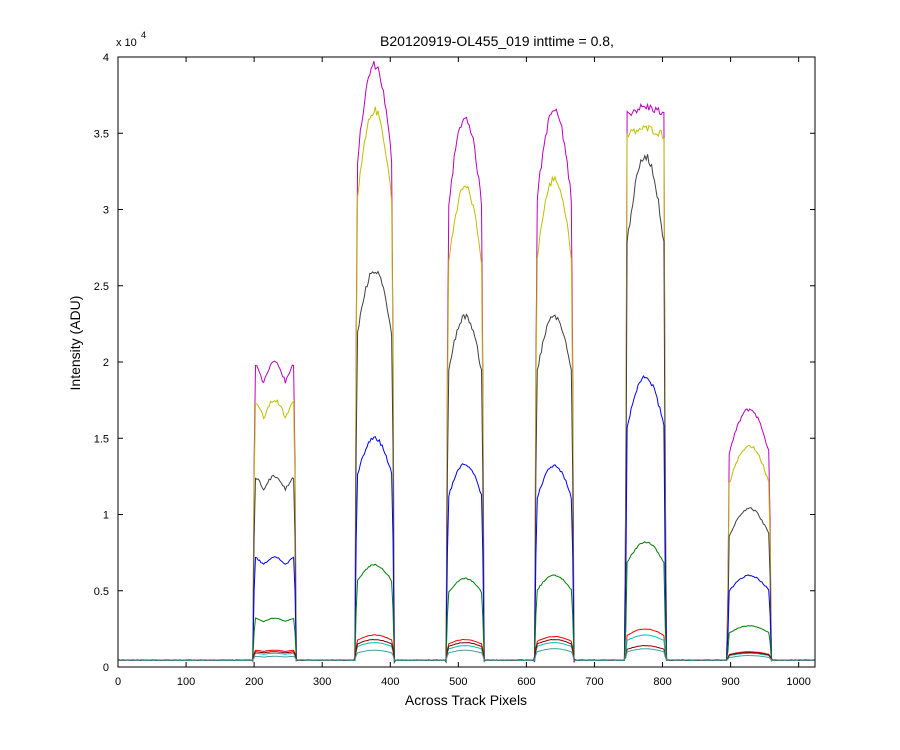  I want to click on x-axis-label: Across Track Pixels, so click(466, 700).